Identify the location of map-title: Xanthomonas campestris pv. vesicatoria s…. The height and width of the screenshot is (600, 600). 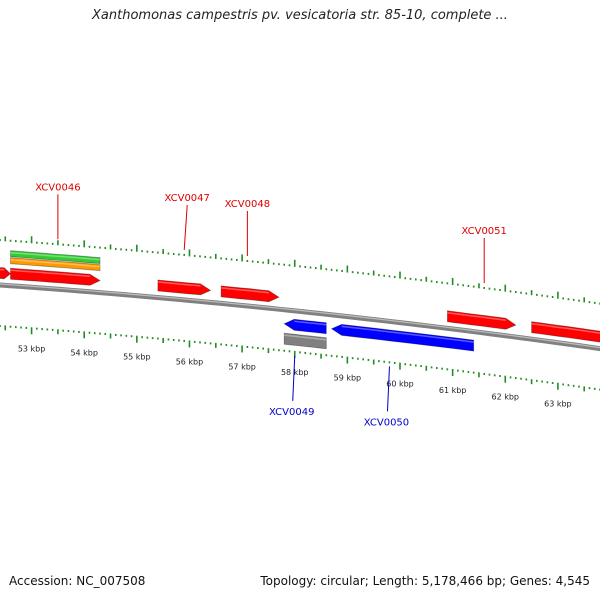
(300, 15).